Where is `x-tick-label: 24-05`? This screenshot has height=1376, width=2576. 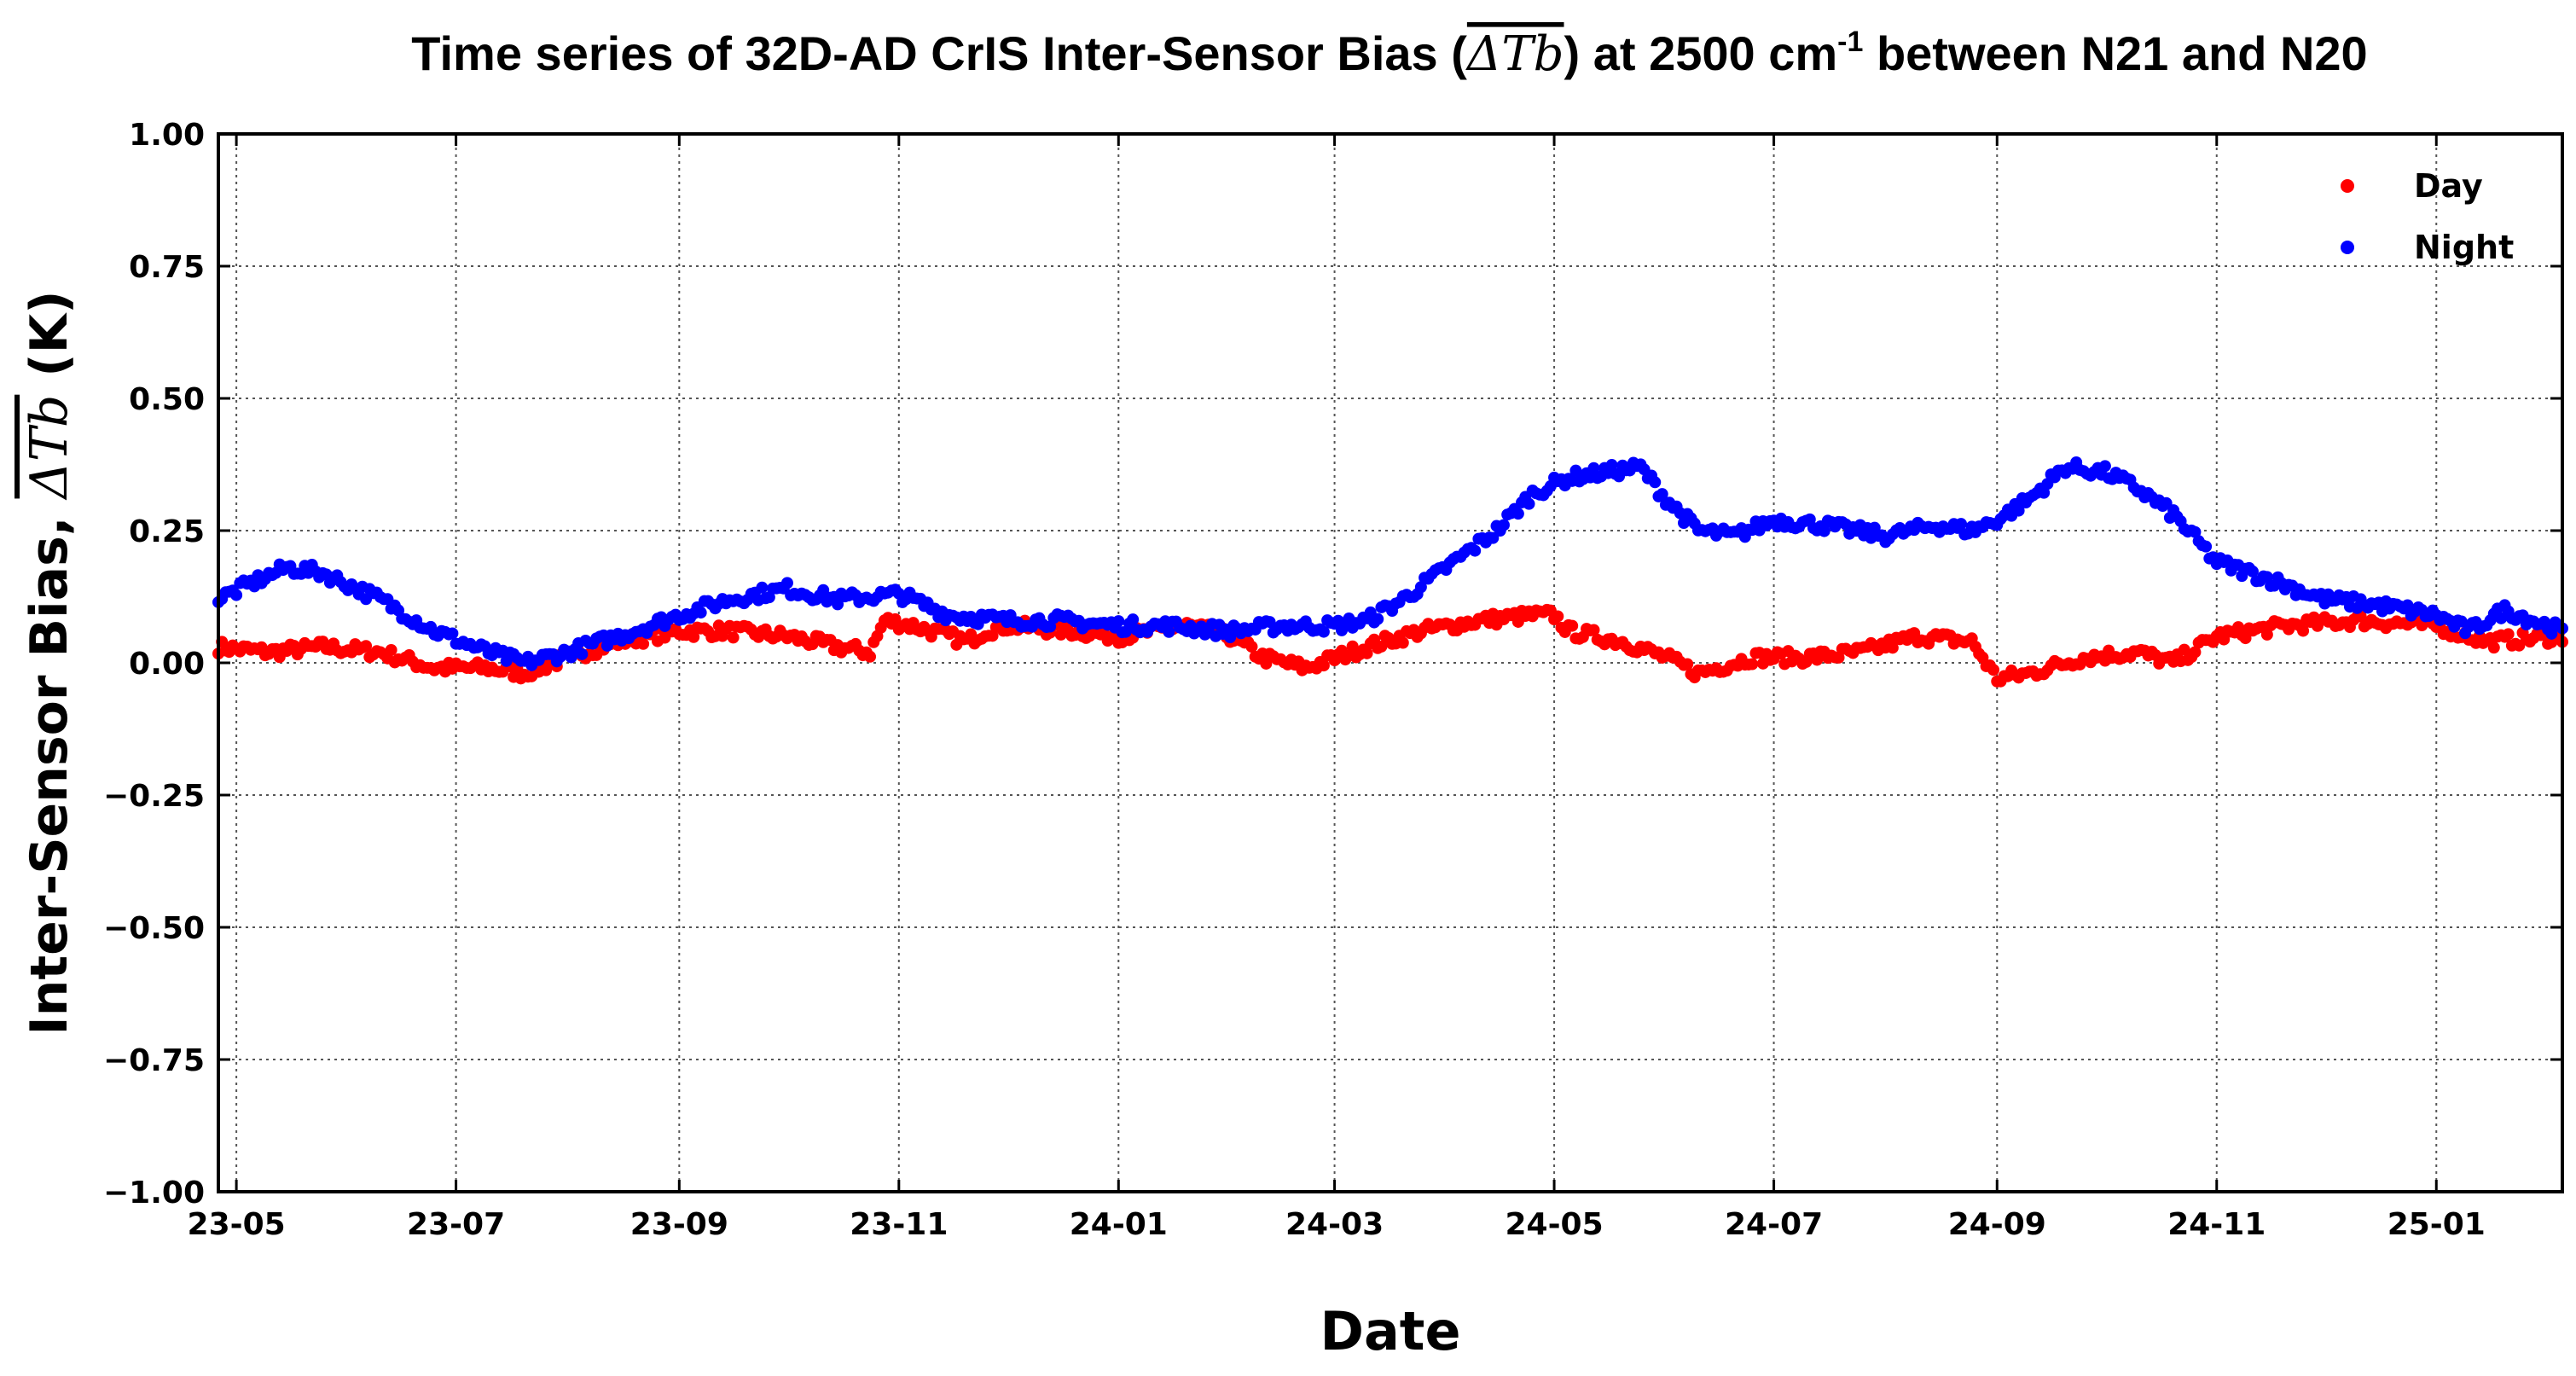
x-tick-label: 24-05 is located at coordinates (1554, 1224).